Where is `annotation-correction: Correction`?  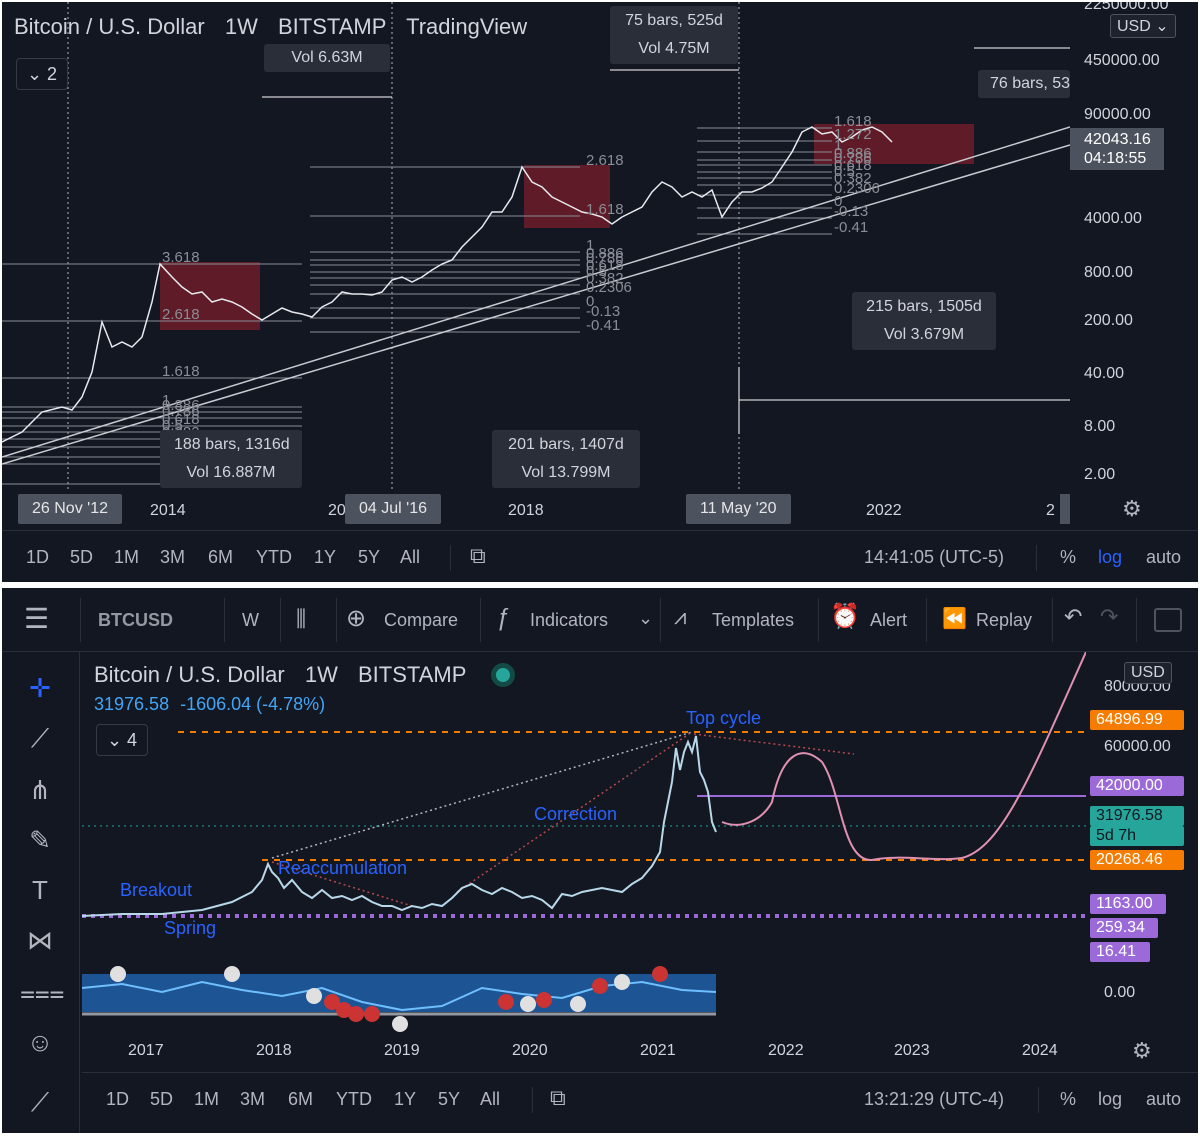 annotation-correction: Correction is located at coordinates (576, 814).